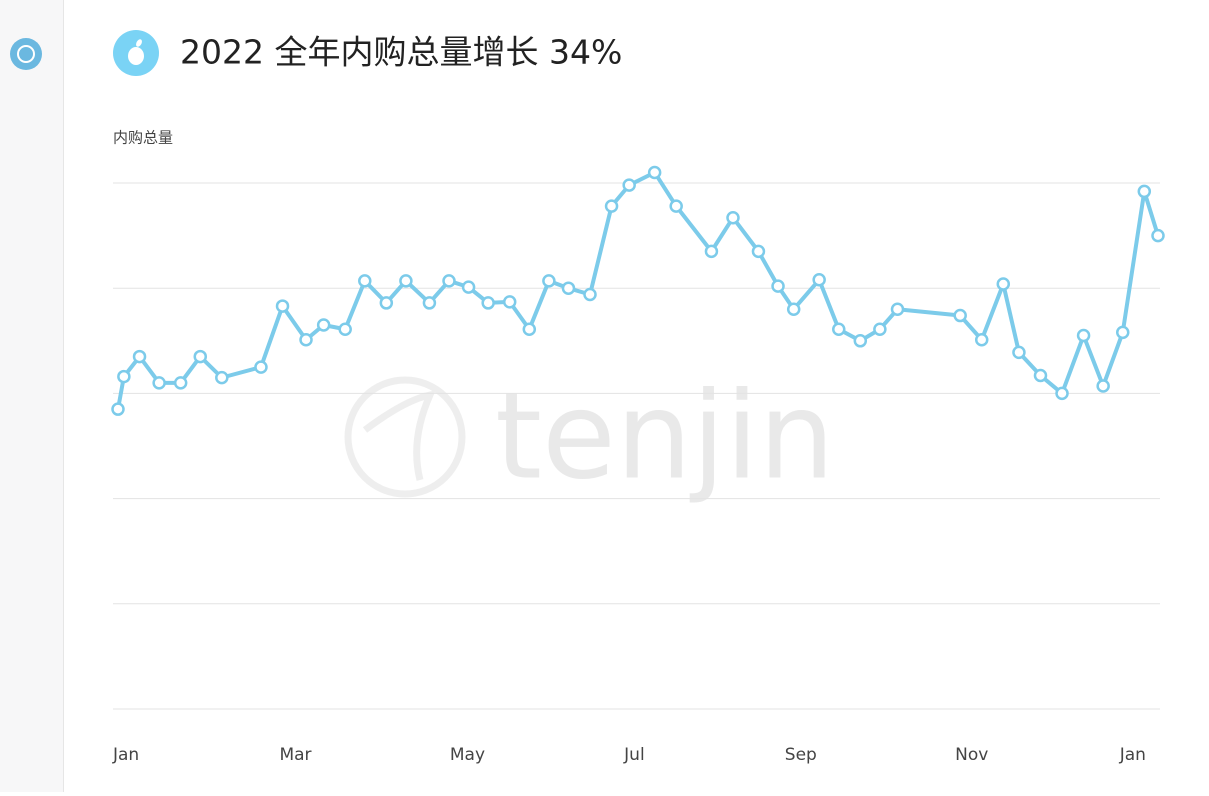  Describe the element at coordinates (143, 138) in the screenshot. I see `y-axis-label: 内购总量` at that location.